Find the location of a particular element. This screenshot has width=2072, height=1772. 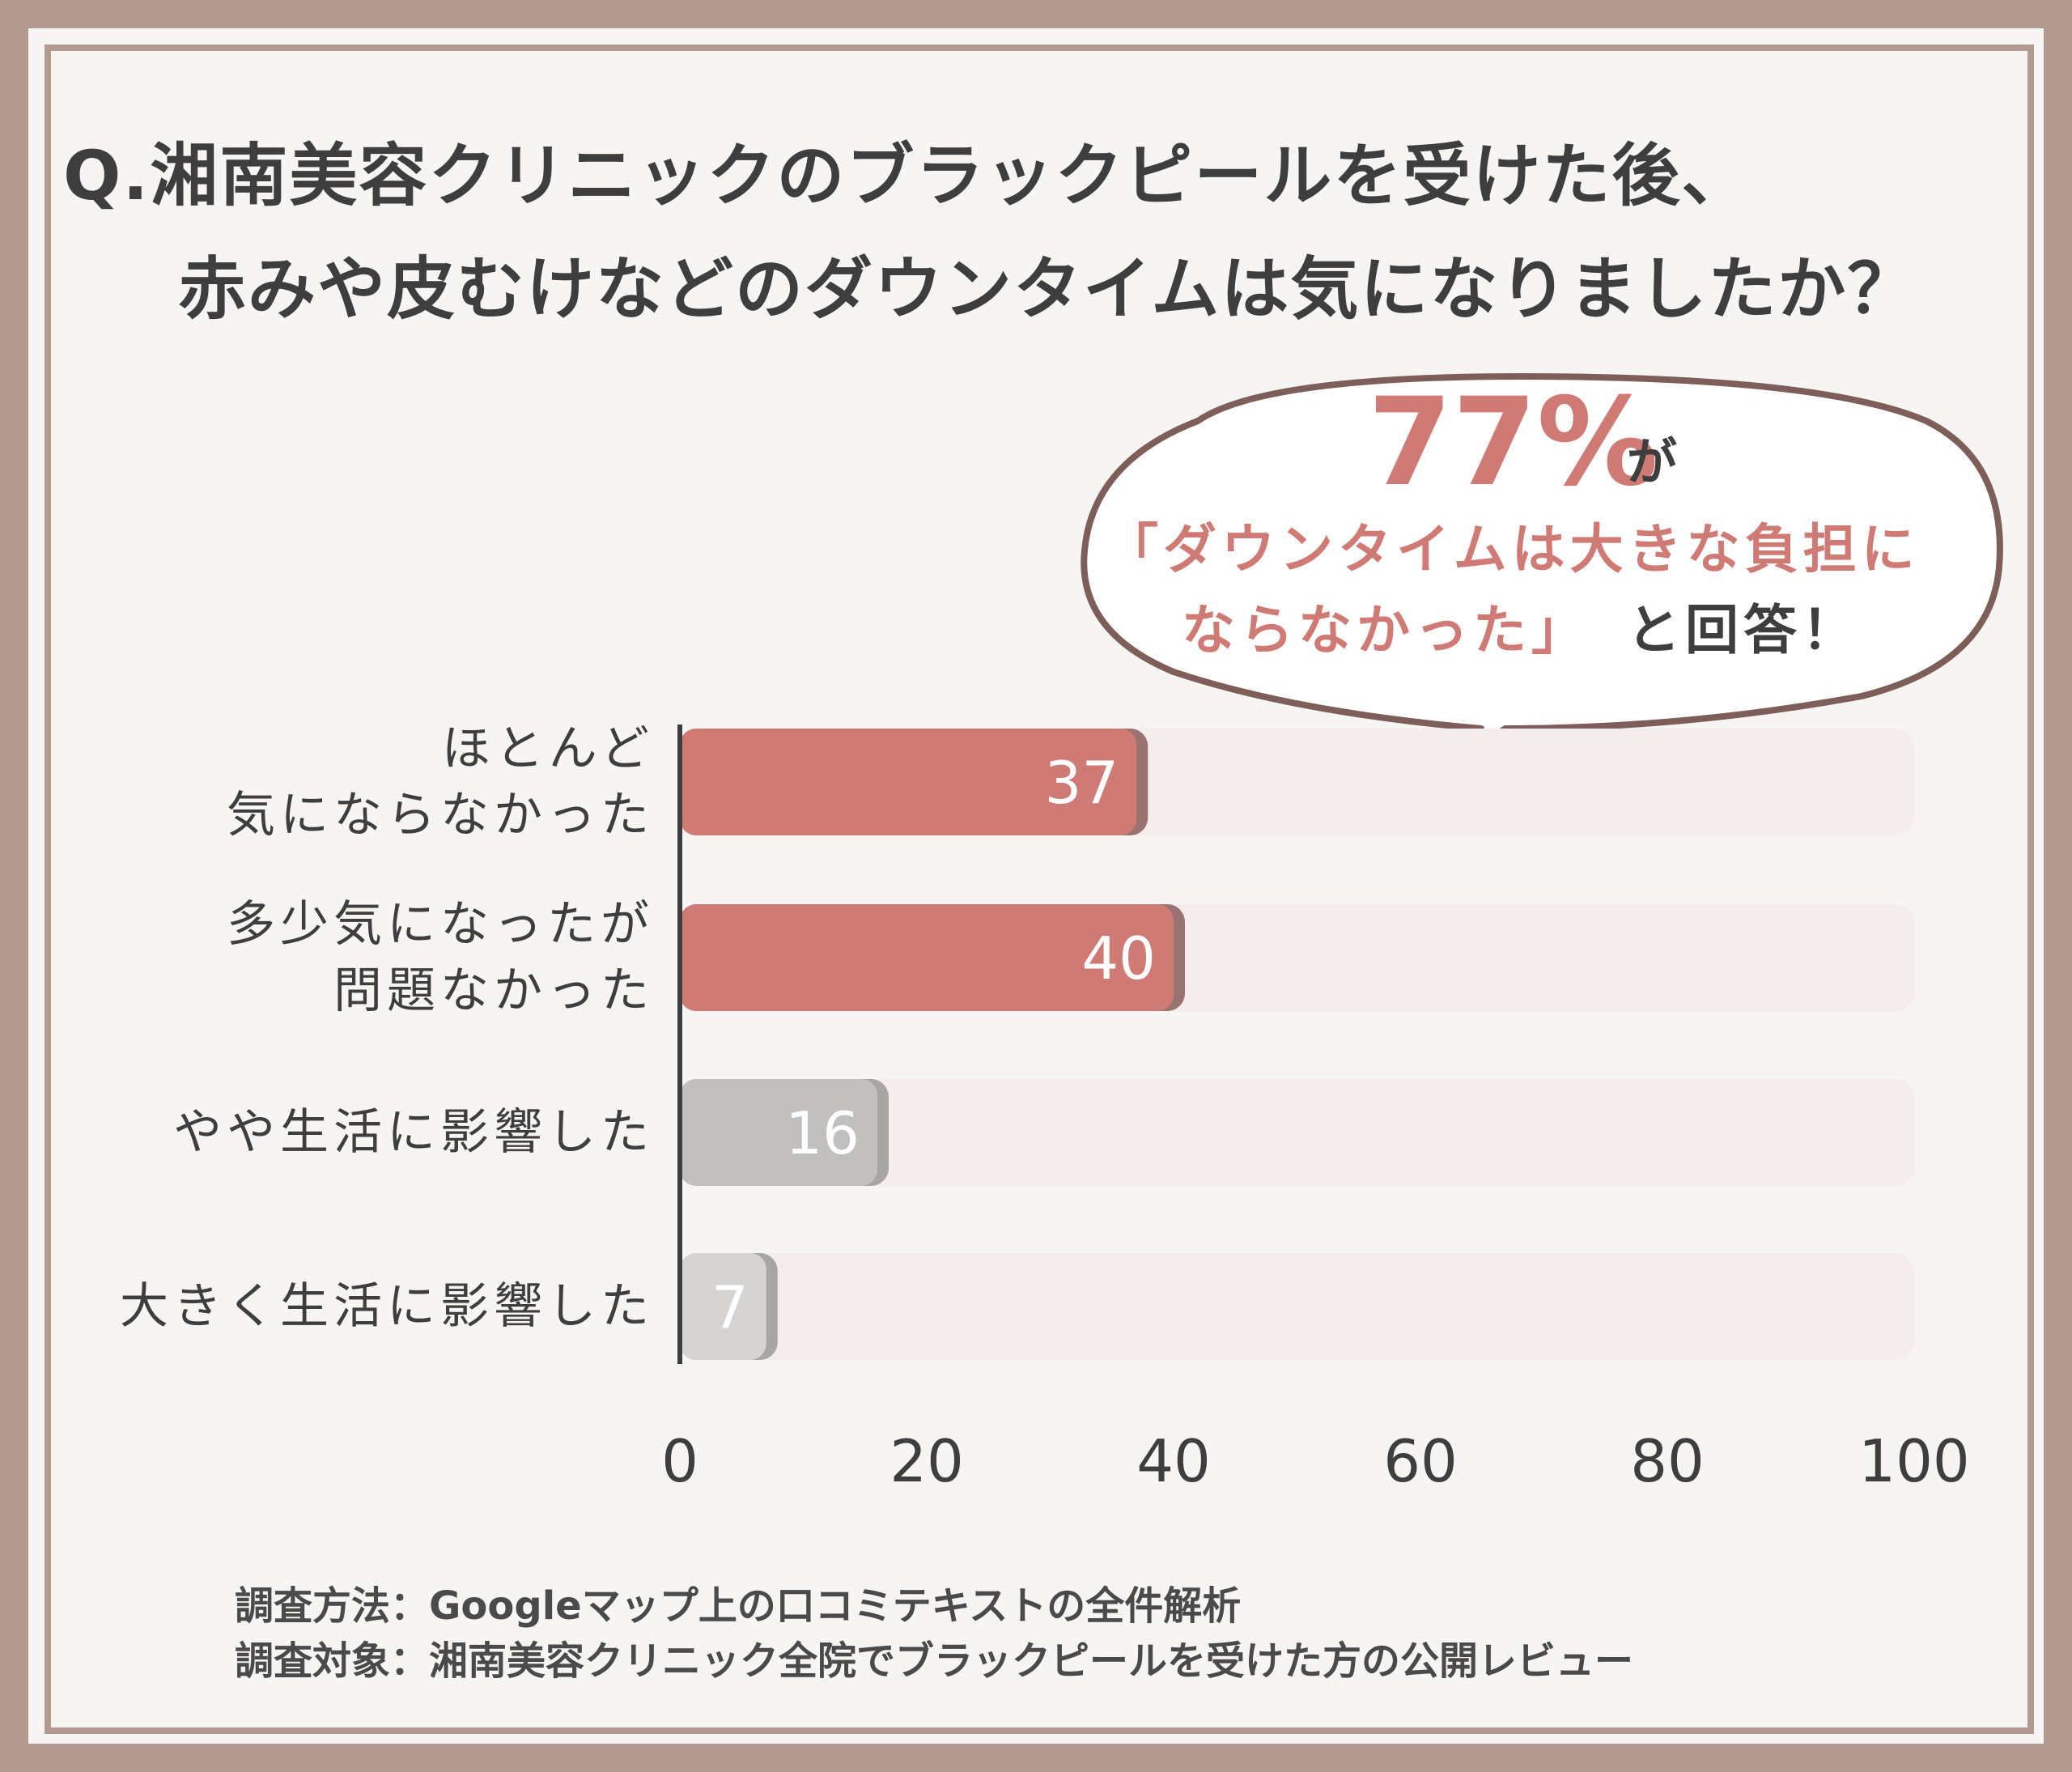

category-label-line: 問題なかった is located at coordinates (493, 991).